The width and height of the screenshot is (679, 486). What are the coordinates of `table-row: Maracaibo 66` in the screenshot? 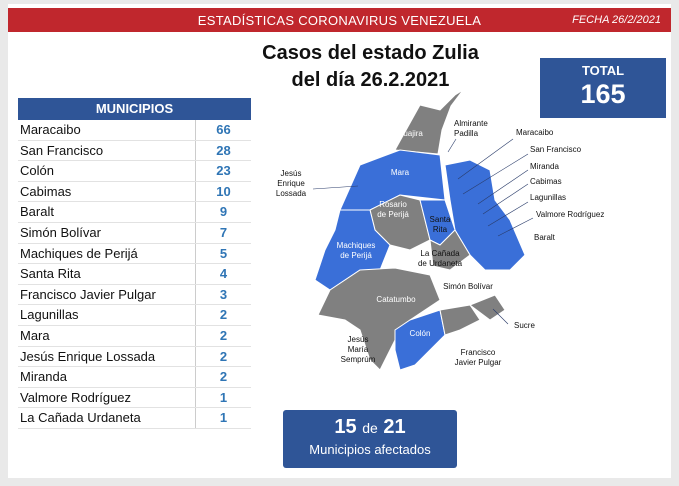 It's located at (134, 130).